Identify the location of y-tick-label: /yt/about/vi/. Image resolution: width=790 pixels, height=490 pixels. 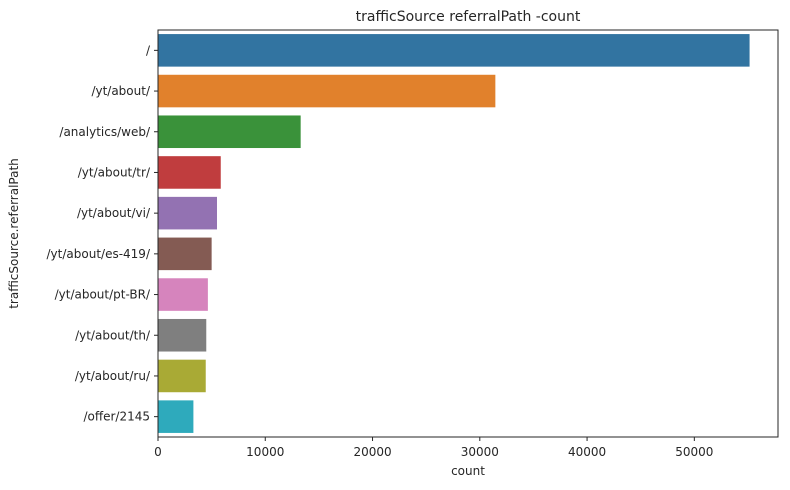
(114, 213).